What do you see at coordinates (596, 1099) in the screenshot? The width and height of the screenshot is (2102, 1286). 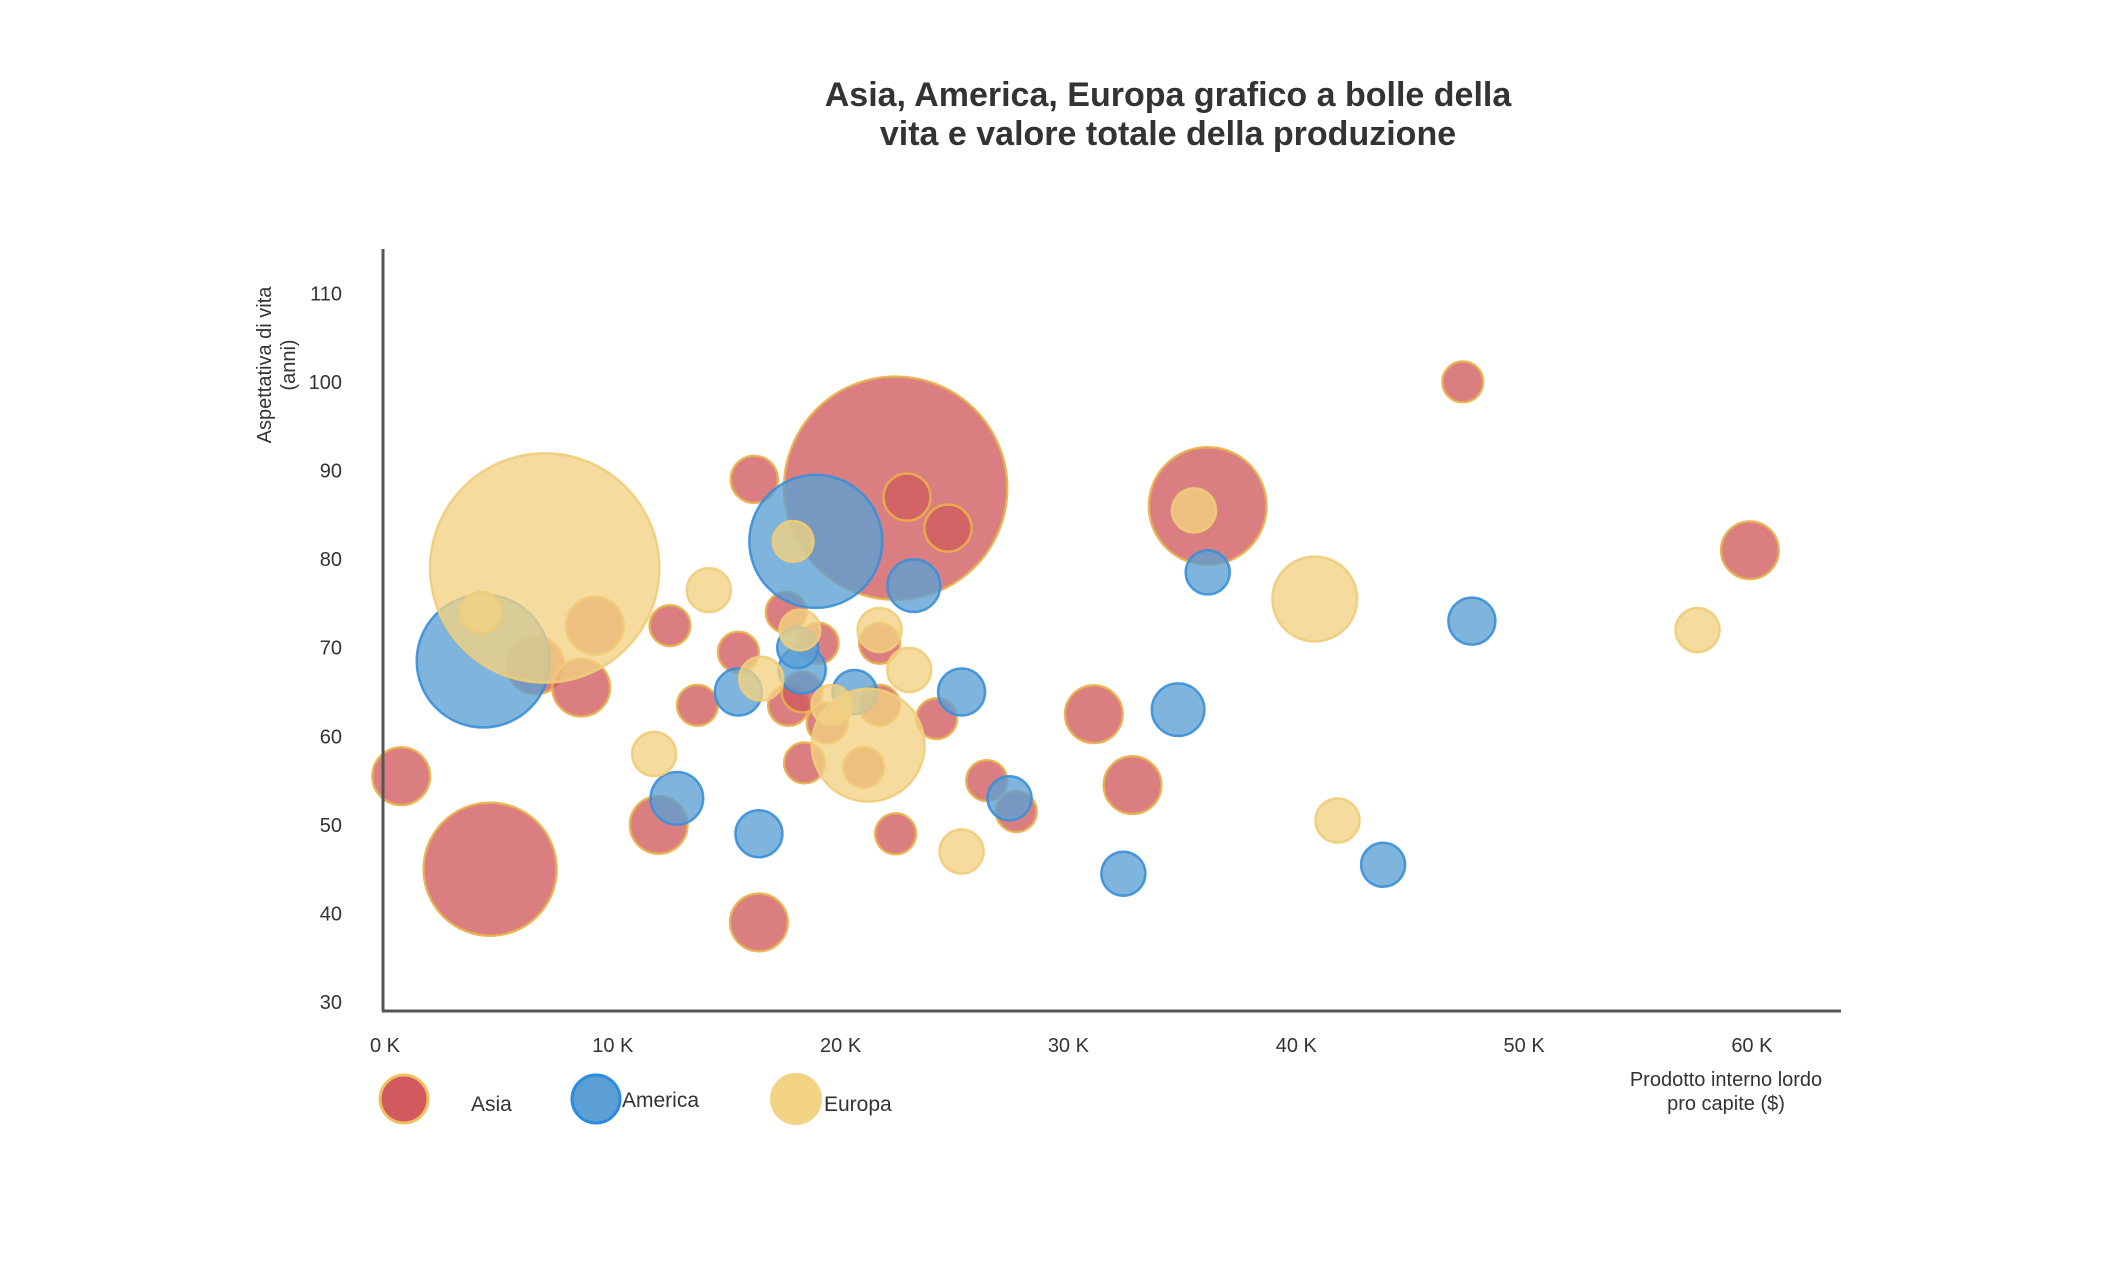 I see `legend-swatch-america` at bounding box center [596, 1099].